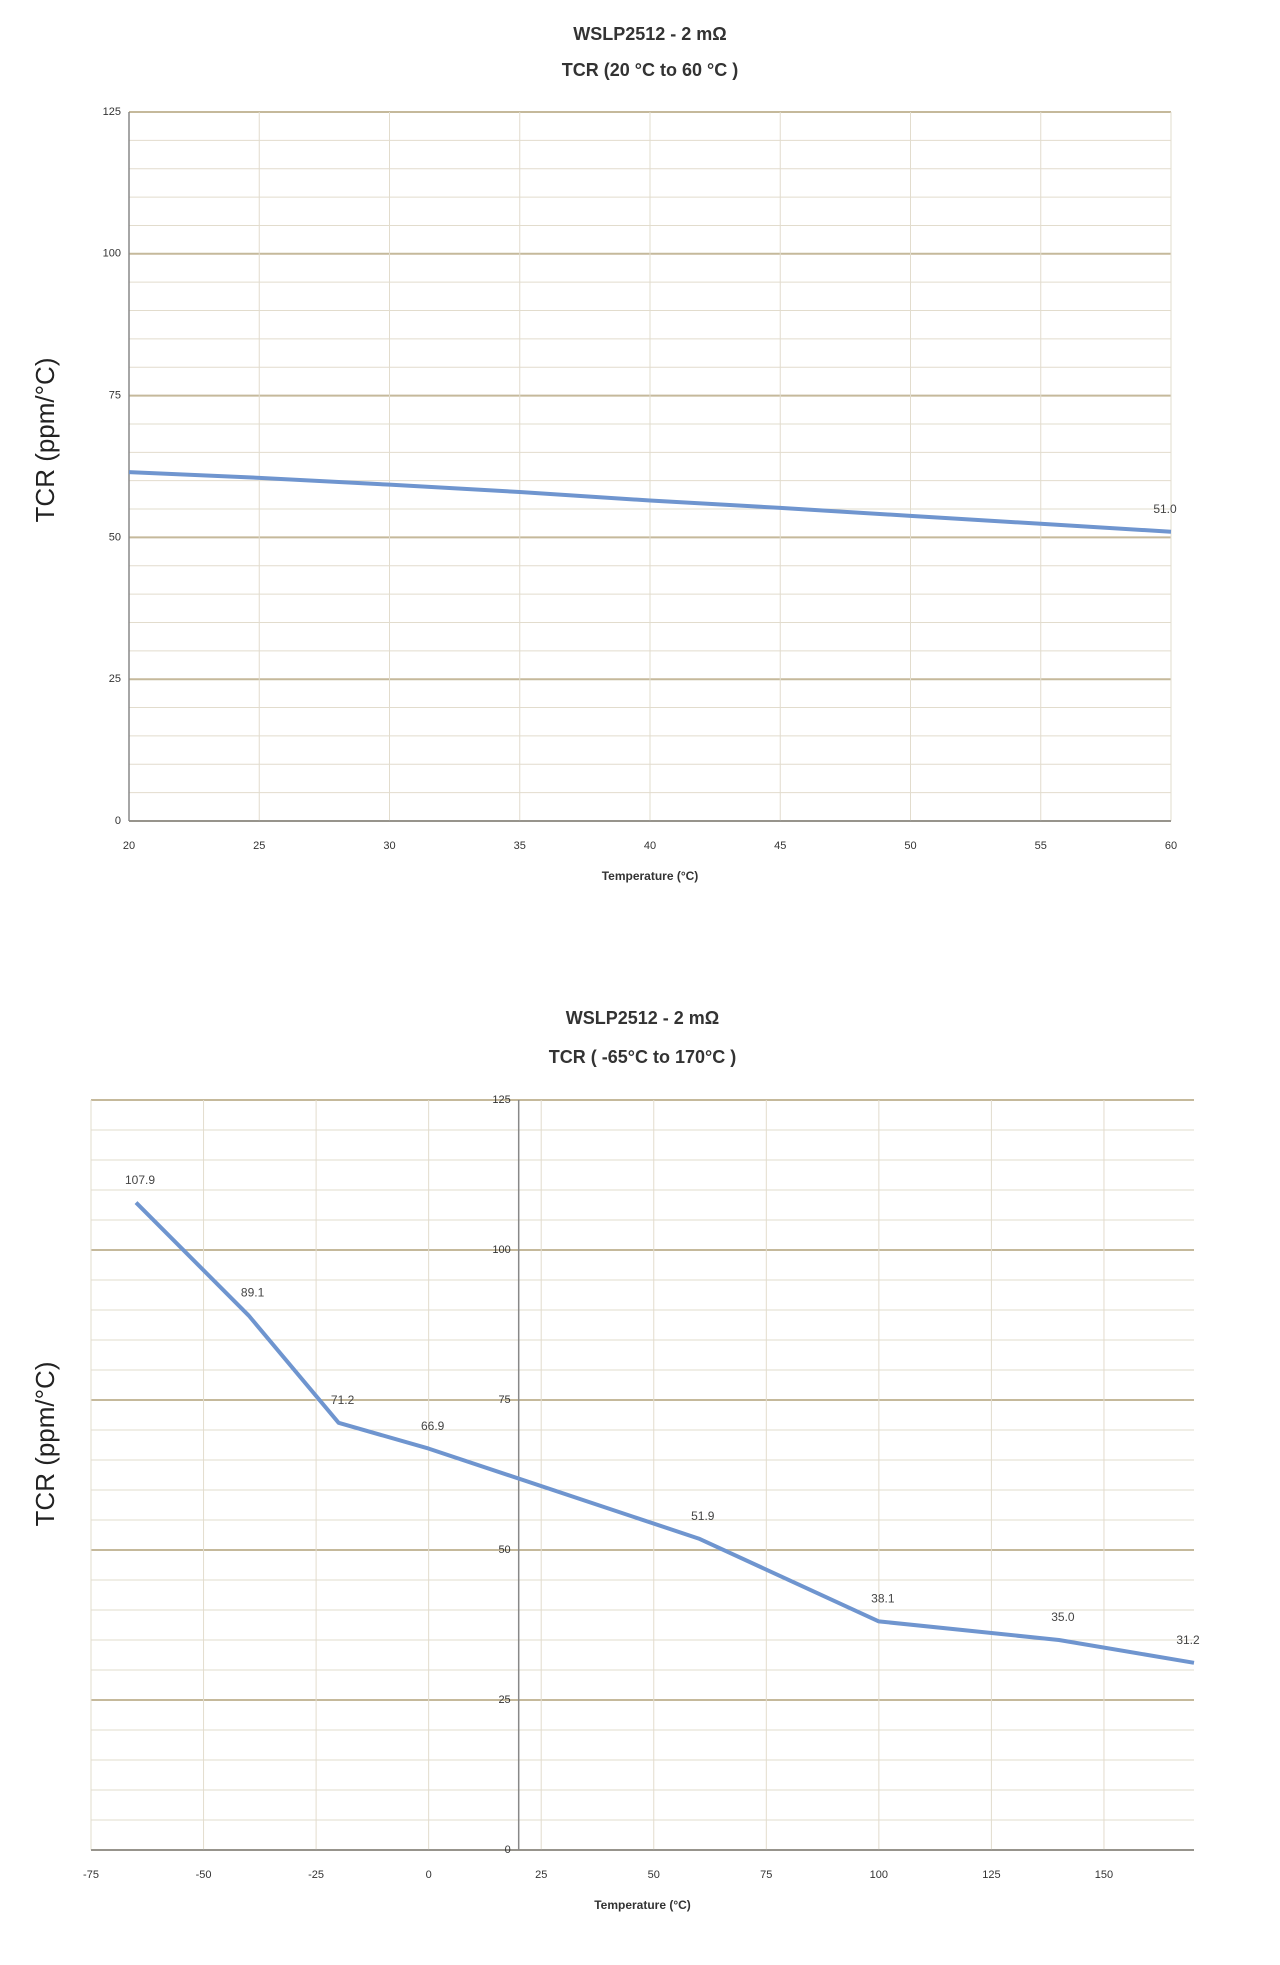  I want to click on x-tick-label: 20, so click(129, 846).